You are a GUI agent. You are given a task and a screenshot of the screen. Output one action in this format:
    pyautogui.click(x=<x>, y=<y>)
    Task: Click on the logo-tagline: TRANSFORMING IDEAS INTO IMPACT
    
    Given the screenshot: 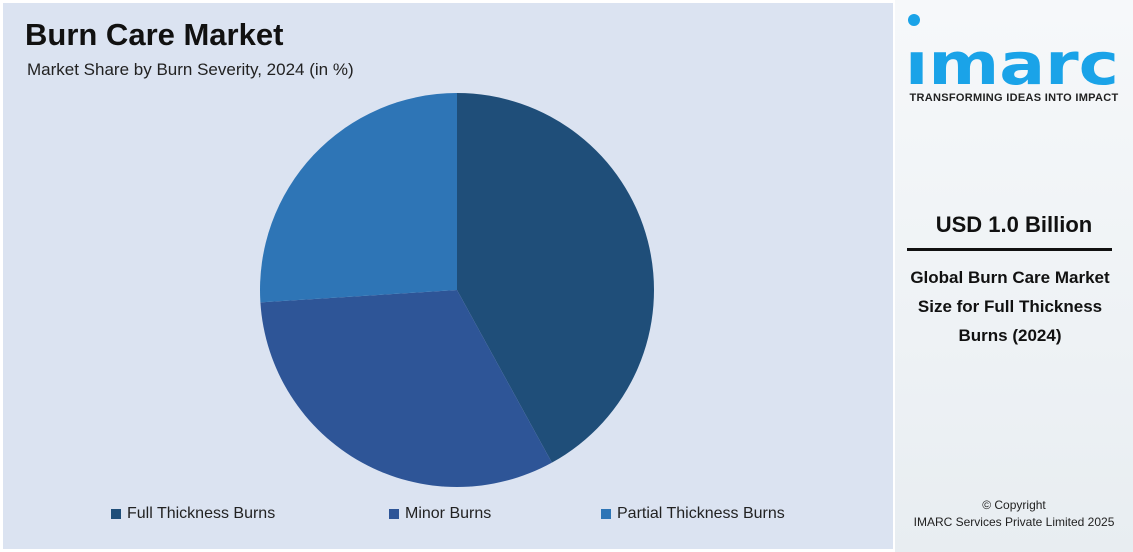 What is the action you would take?
    pyautogui.click(x=1014, y=98)
    